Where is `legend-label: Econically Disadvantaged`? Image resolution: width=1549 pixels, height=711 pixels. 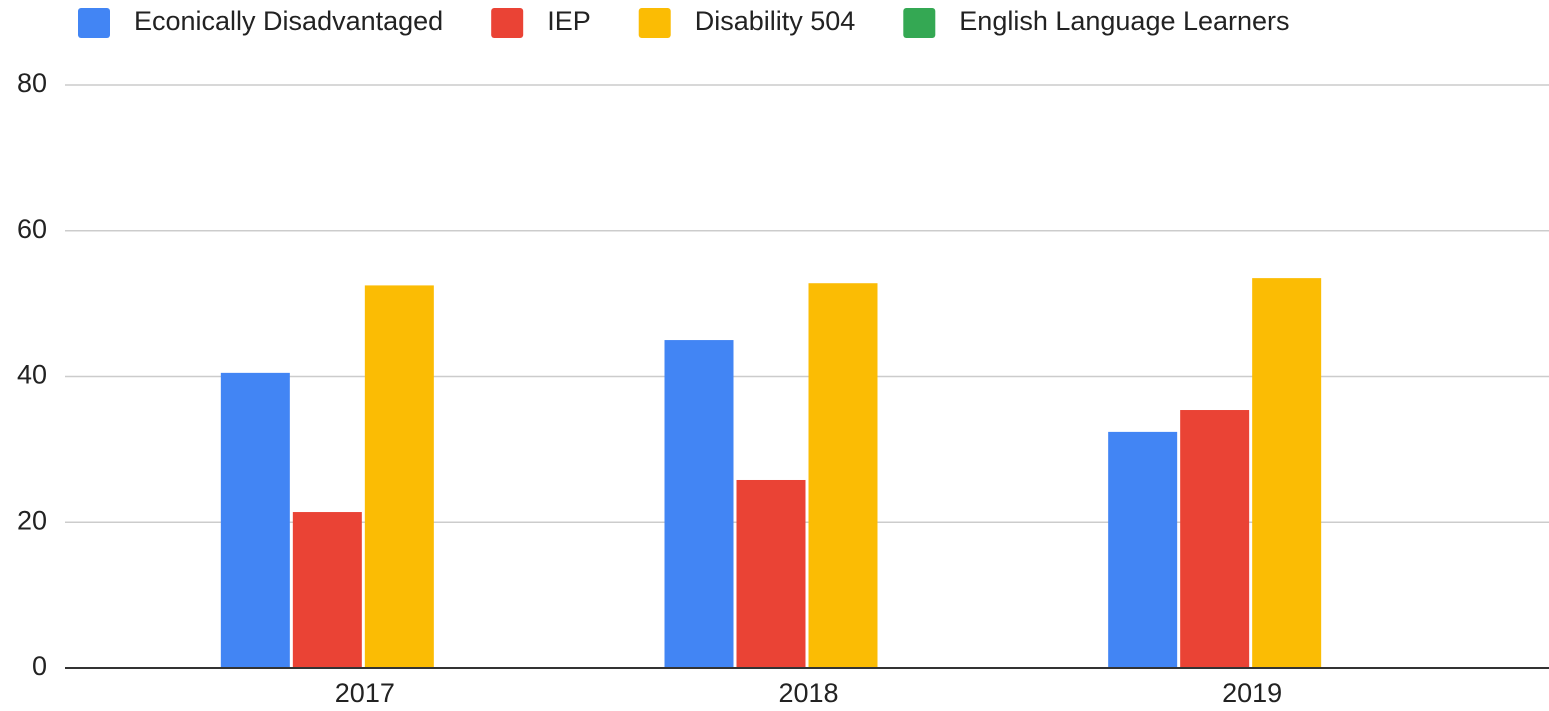
legend-label: Econically Disadvantaged is located at coordinates (288, 21).